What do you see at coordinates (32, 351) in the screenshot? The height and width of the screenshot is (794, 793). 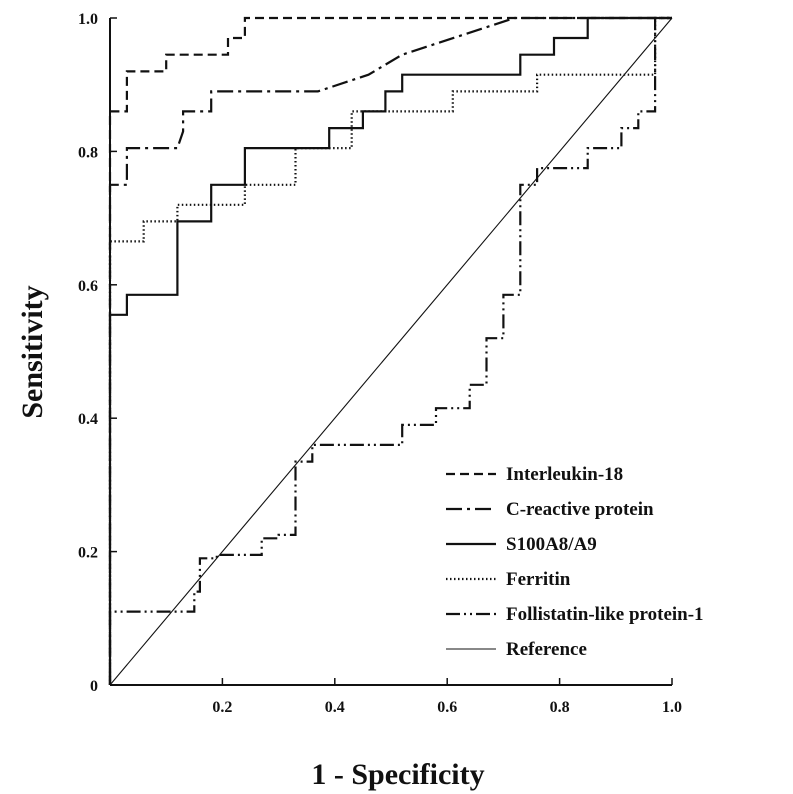 I see `y-axis-title: Sensitivity` at bounding box center [32, 351].